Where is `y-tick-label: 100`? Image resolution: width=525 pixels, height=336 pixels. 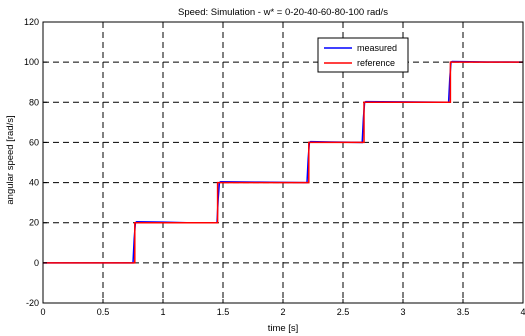 y-tick-label: 100 is located at coordinates (31, 62).